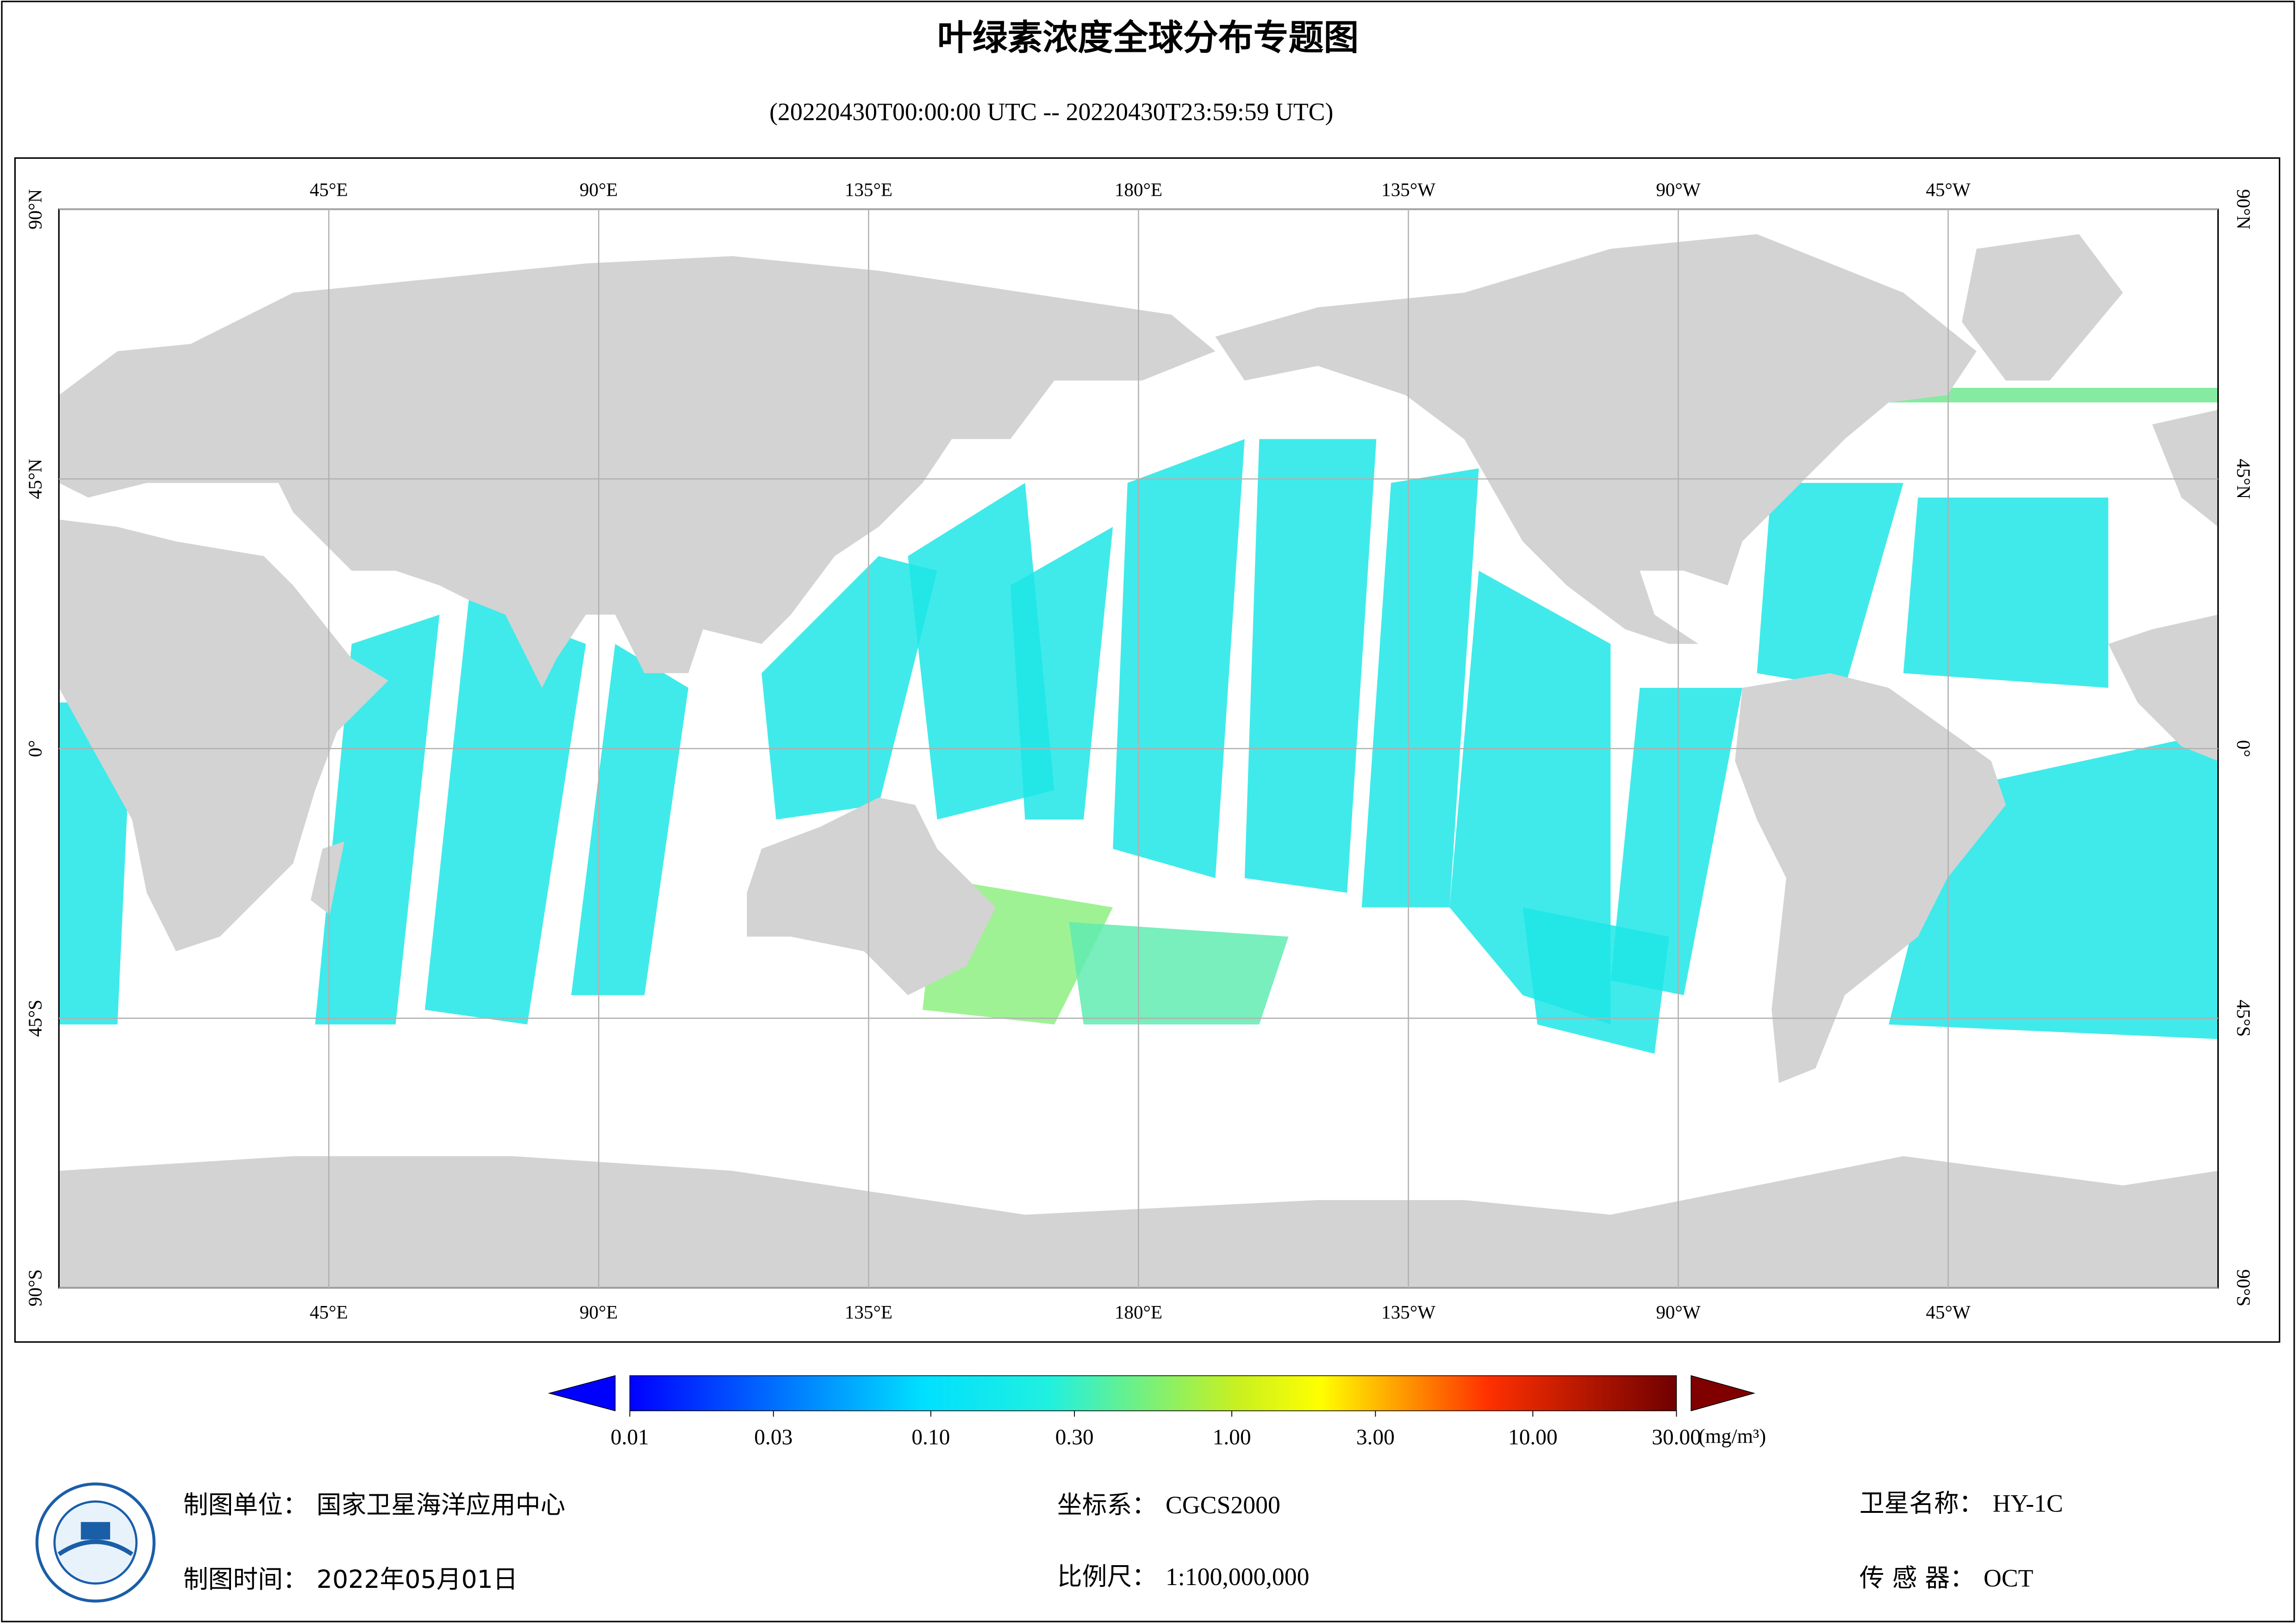  I want to click on colorbar-unit: (mg/m³), so click(1732, 1436).